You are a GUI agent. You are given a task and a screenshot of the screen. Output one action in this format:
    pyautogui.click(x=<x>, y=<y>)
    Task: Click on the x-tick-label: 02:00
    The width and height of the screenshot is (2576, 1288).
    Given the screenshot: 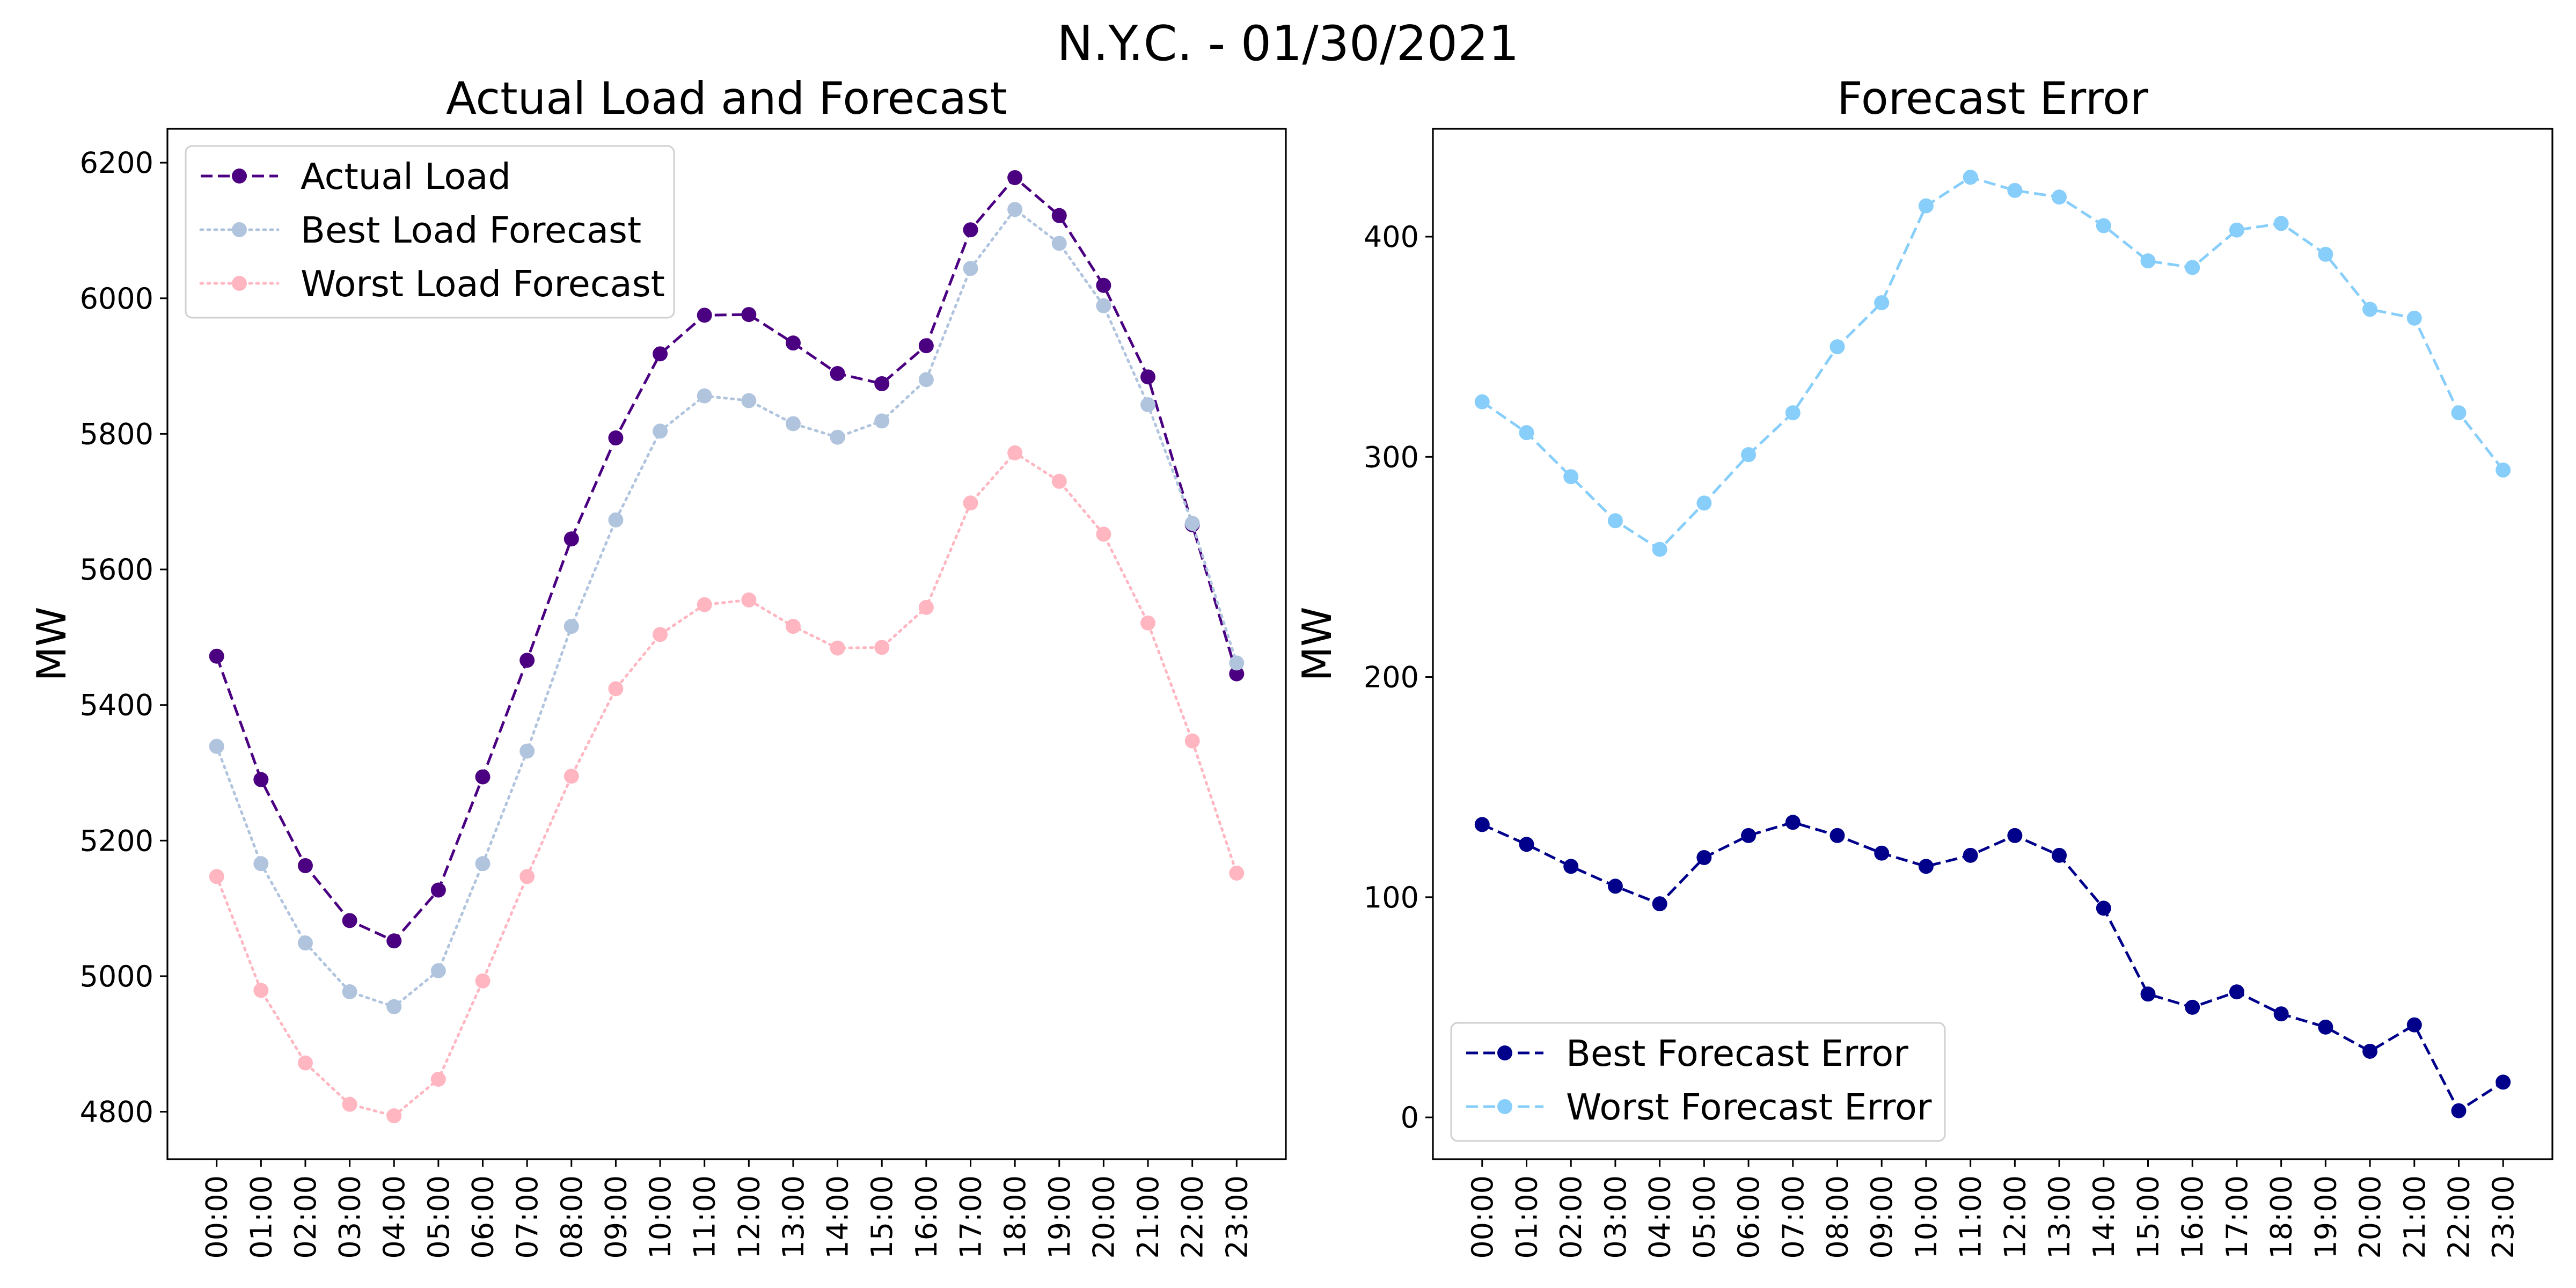 What is the action you would take?
    pyautogui.click(x=1571, y=1217)
    